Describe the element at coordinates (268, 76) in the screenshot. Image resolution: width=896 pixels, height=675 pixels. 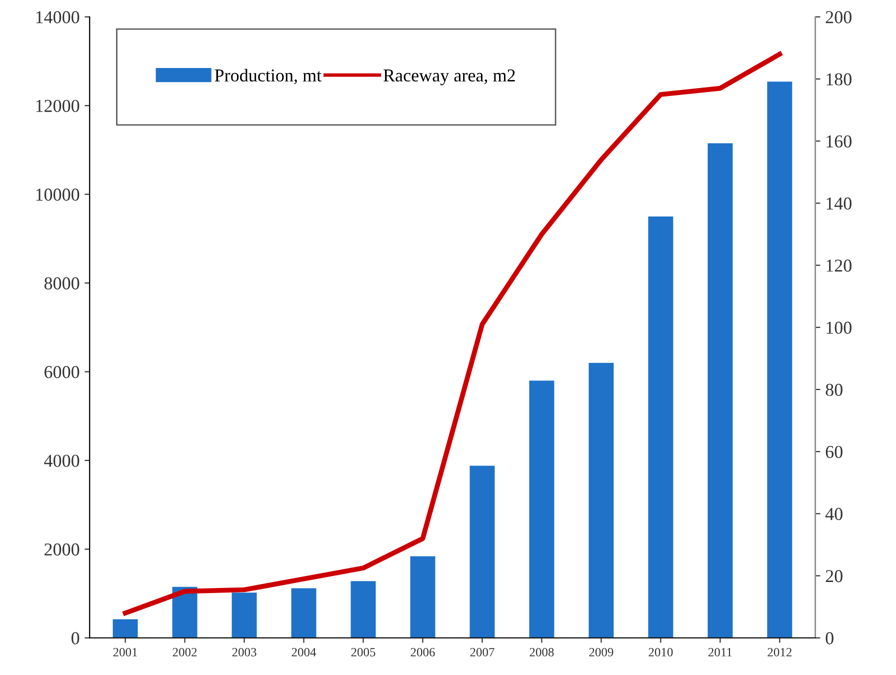
I see `legend-label: Production, mt` at that location.